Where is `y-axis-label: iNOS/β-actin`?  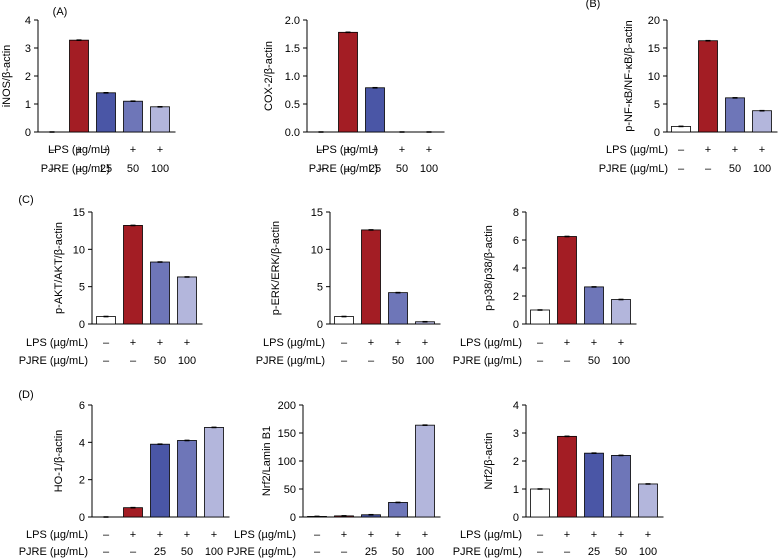
y-axis-label: iNOS/β-actin is located at coordinates (7, 76).